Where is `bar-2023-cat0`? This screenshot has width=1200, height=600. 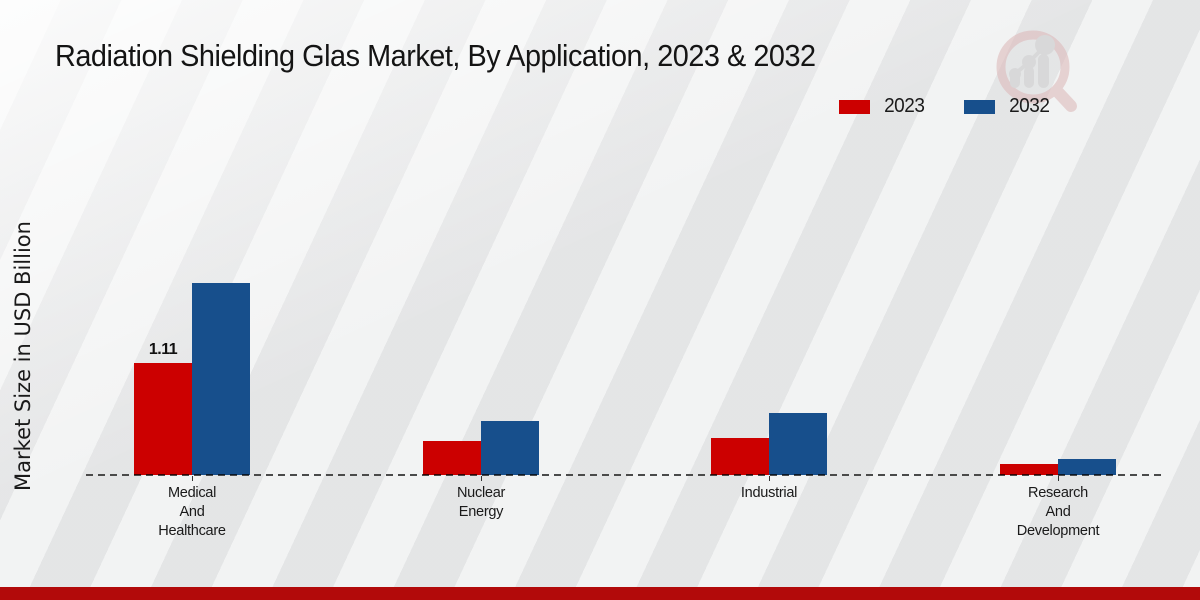
bar-2023-cat0 is located at coordinates (163, 419).